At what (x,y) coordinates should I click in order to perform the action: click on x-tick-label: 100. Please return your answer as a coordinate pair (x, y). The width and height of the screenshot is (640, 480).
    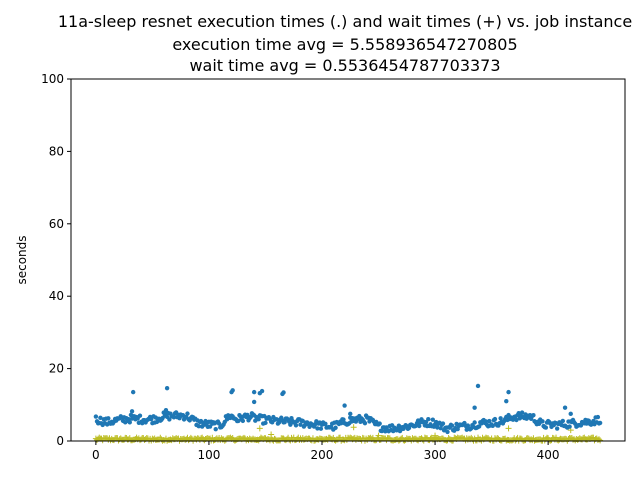
    Looking at the image, I should click on (208, 455).